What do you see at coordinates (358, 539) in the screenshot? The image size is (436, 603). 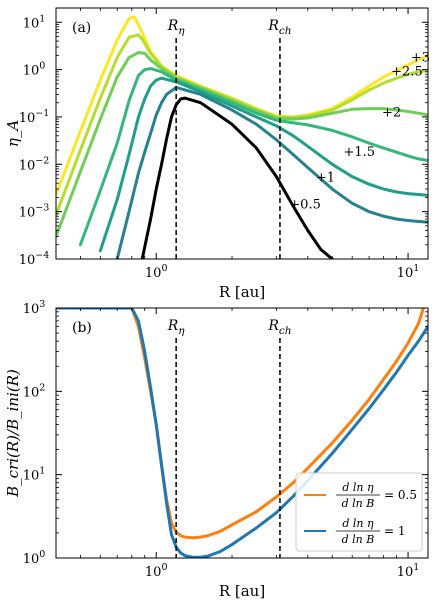 I see `legend-den-1: d ln B` at bounding box center [358, 539].